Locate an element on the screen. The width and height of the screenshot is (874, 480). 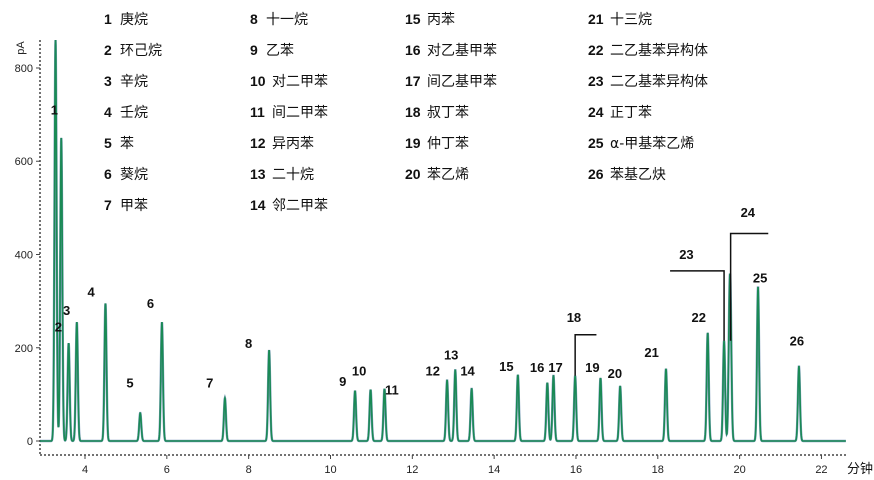
legend-compound-name: 丙苯 is located at coordinates (441, 19).